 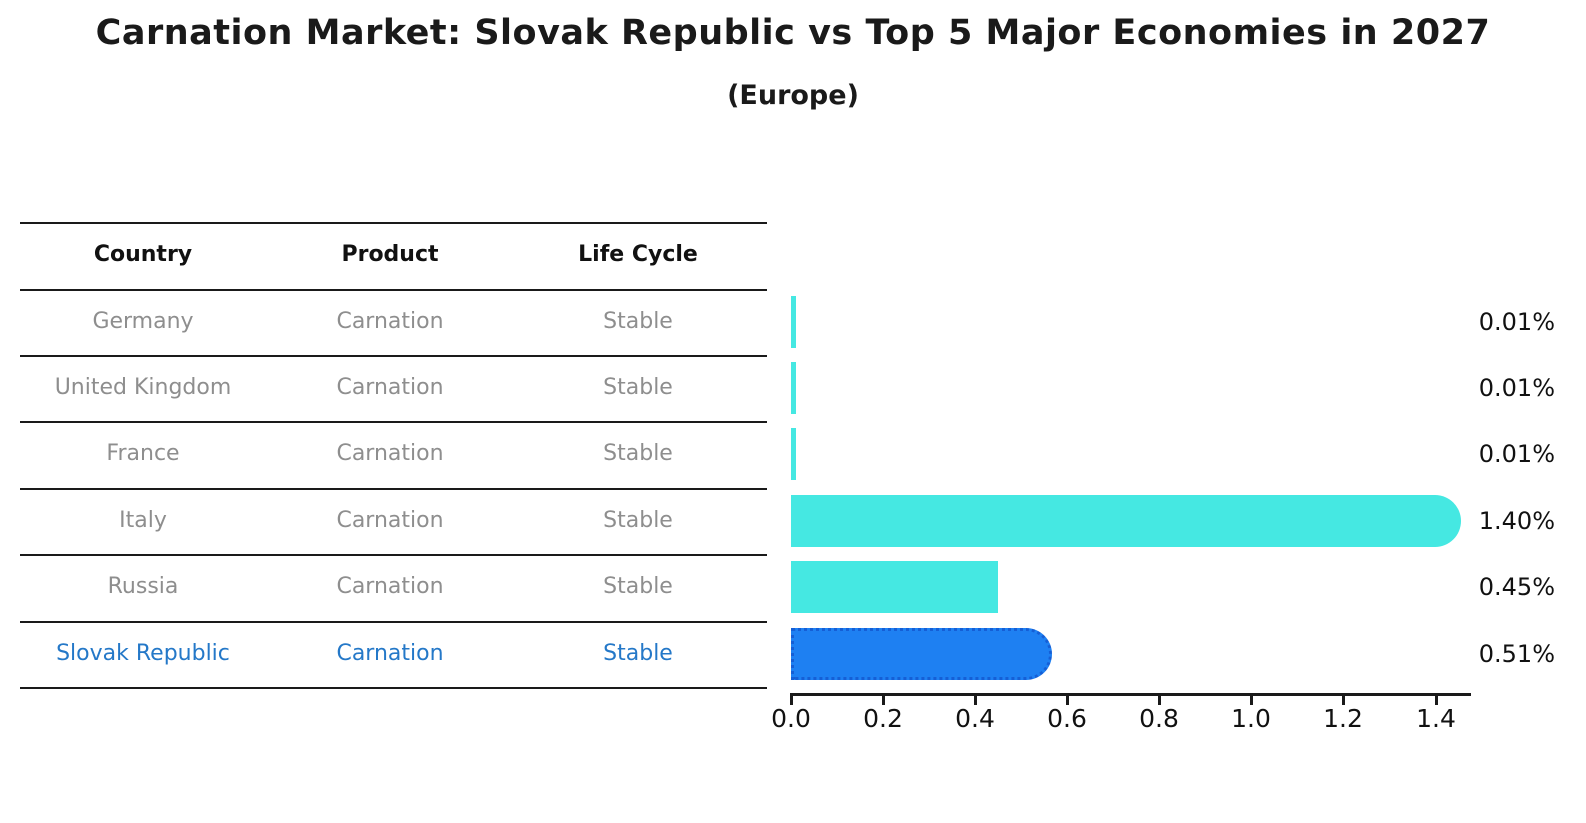 What do you see at coordinates (1159, 718) in the screenshot?
I see `x-tick-label: 0.8` at bounding box center [1159, 718].